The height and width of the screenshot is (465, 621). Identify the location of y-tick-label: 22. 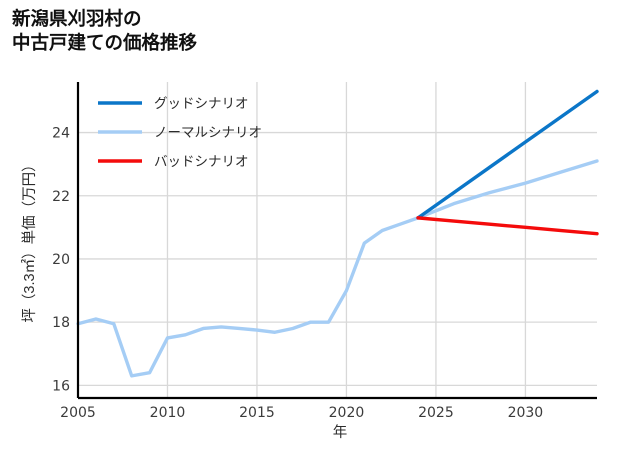
(61, 197).